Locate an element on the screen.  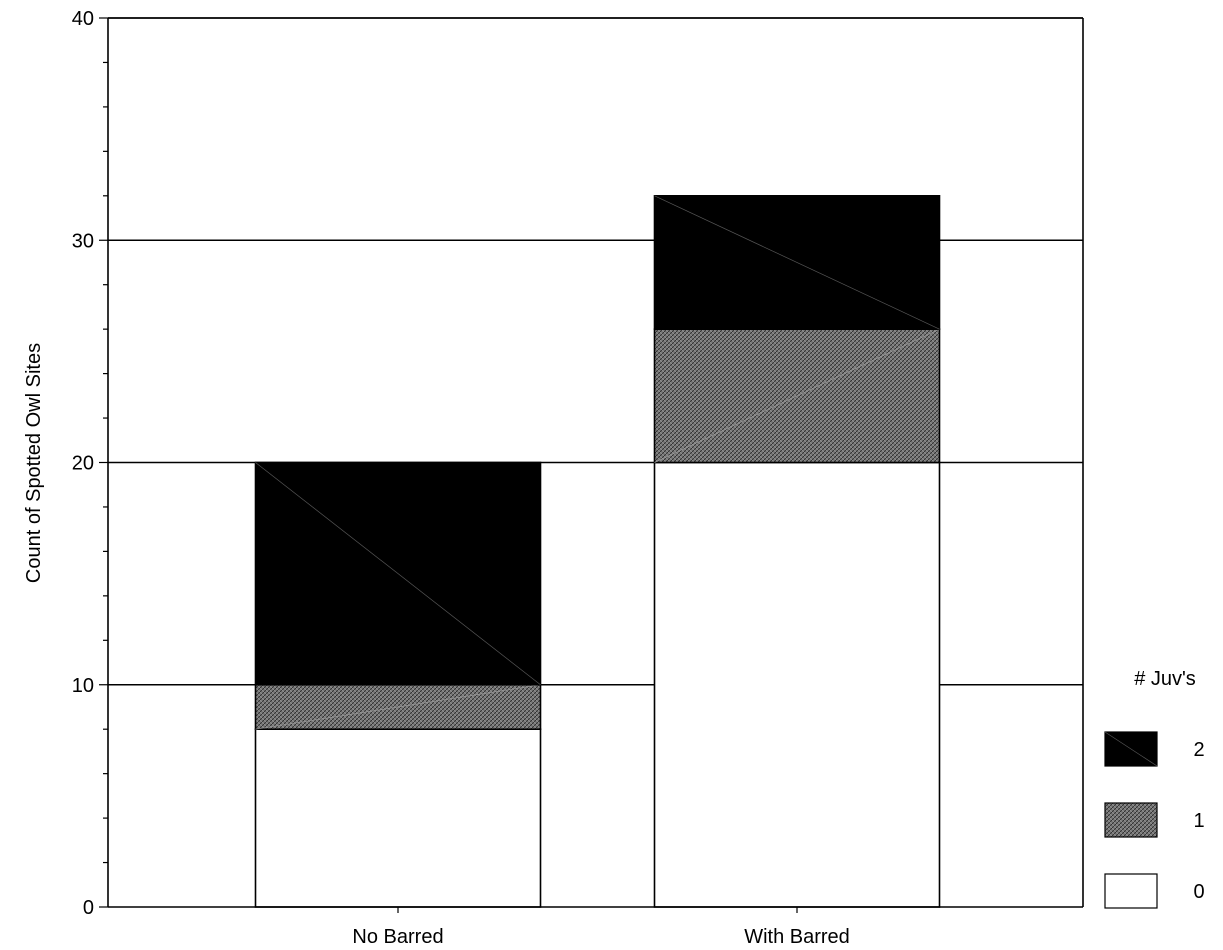
legend-title: # Juv's is located at coordinates (1165, 679).